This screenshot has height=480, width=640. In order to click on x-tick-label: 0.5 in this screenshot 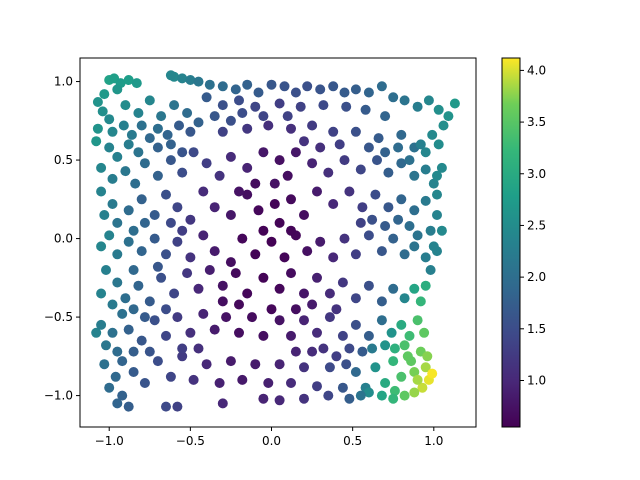, I will do `click(352, 441)`.